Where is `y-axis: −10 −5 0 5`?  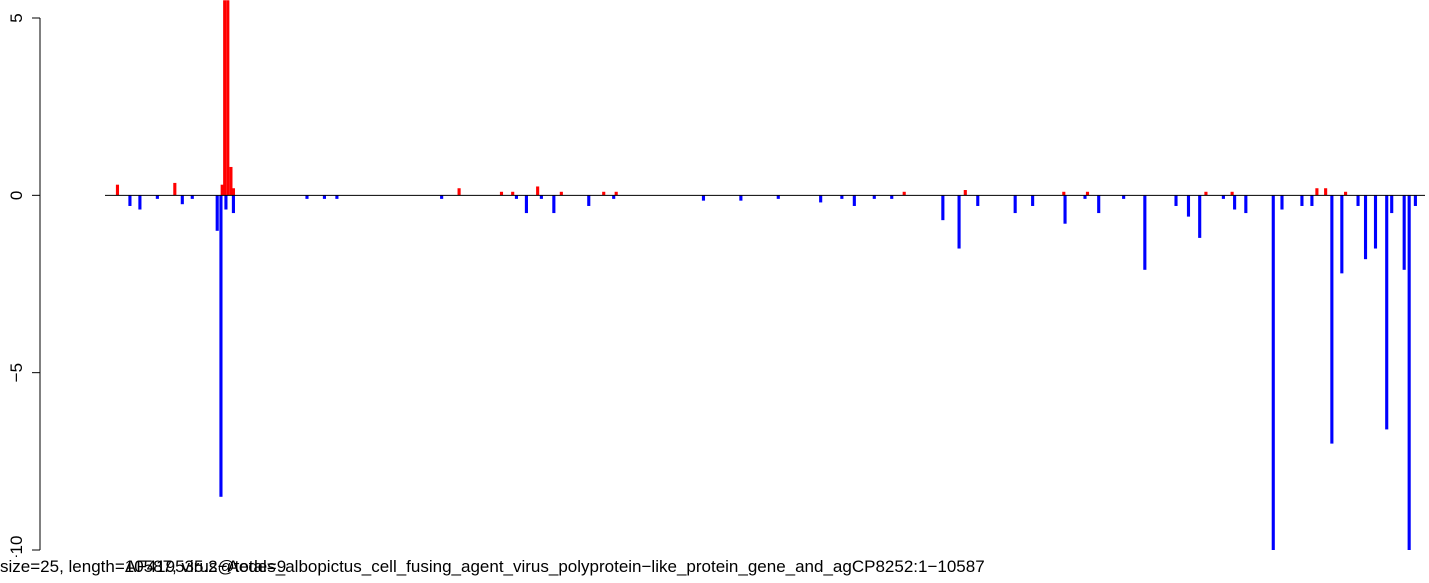 y-axis: −10 −5 0 5 is located at coordinates (24, 285).